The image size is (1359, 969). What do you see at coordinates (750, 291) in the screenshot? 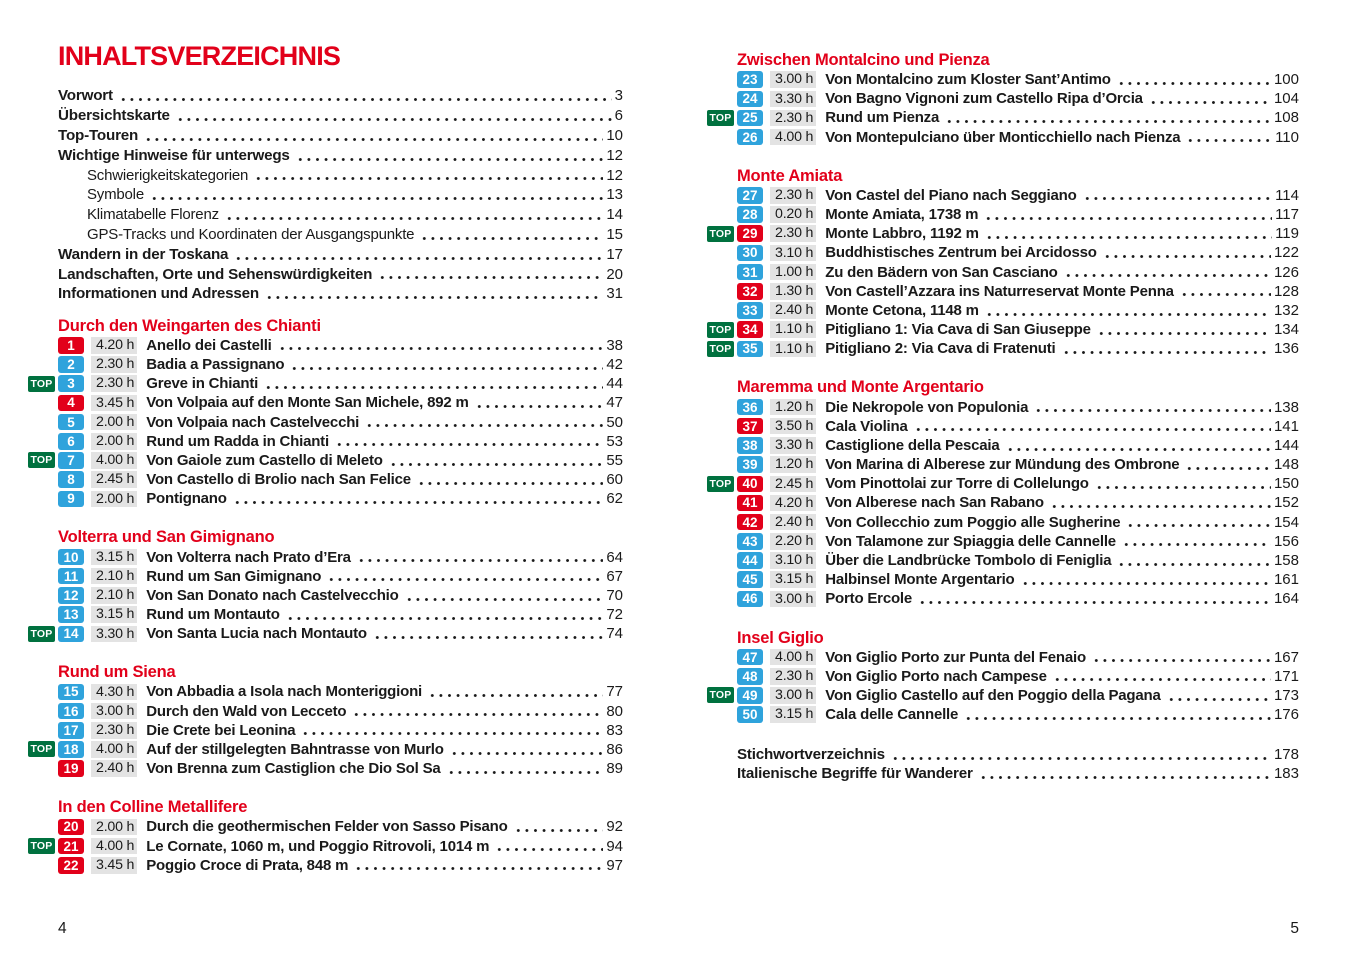
I see `tour-number-badge: 32` at bounding box center [750, 291].